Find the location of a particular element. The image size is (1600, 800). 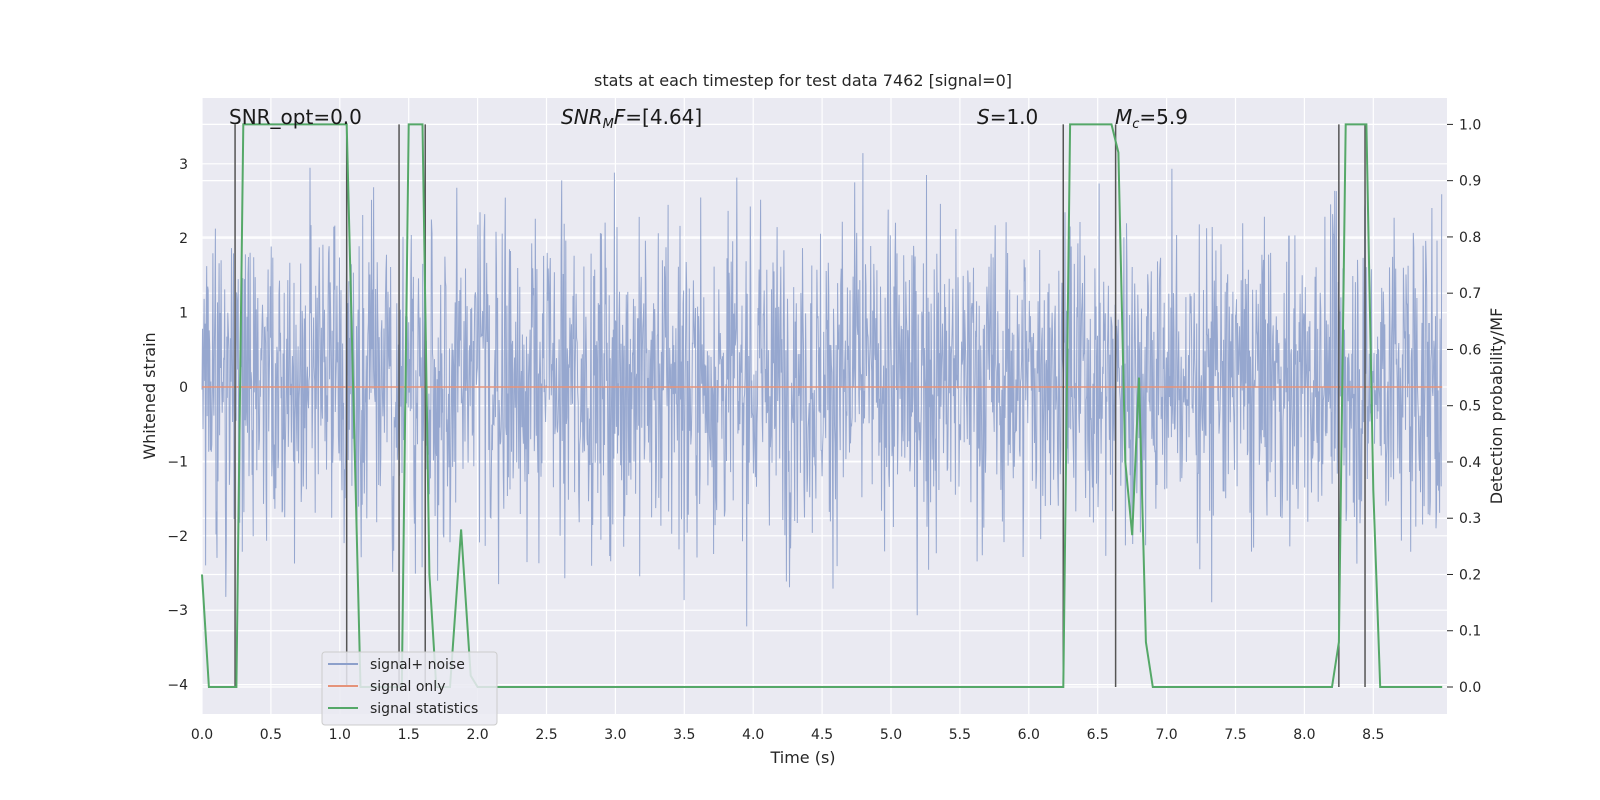

y-axis-right-ticks: 1.0 0.9 0.8 0.7 0.6 0.5 0.4 0.3 0.2 0.1 0.0 is located at coordinates (1464, 406).